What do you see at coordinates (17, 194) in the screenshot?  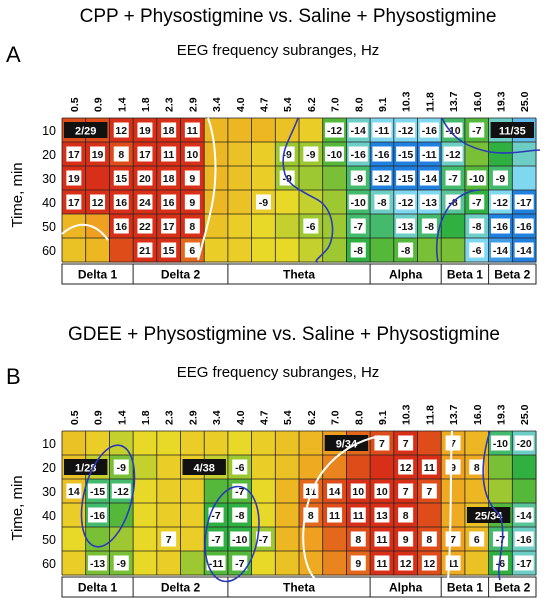 I see `panel-a-ylabel: Time, min` at bounding box center [17, 194].